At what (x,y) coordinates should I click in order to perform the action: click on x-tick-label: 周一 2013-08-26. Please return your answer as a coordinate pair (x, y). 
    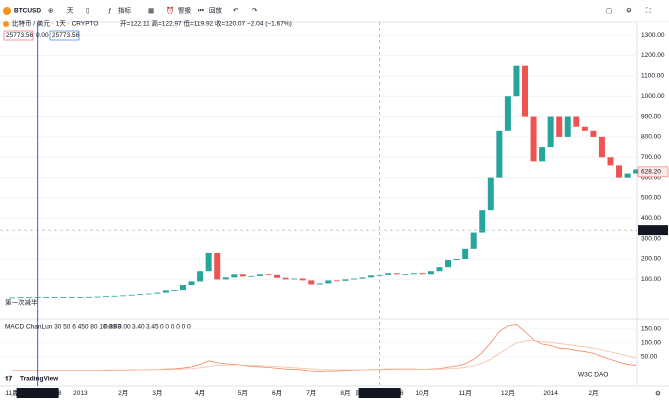
    Looking at the image, I should click on (380, 393).